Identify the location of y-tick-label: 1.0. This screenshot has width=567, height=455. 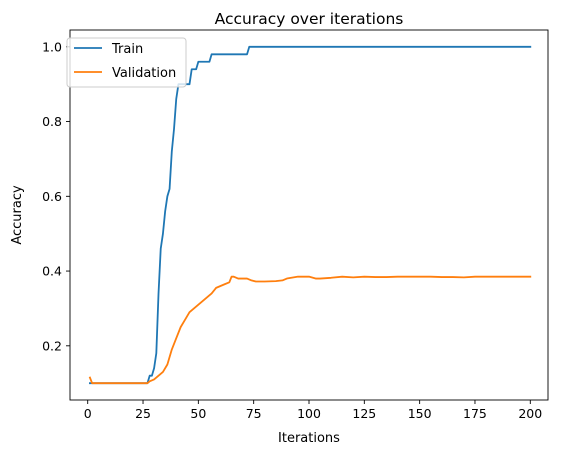
(52, 46).